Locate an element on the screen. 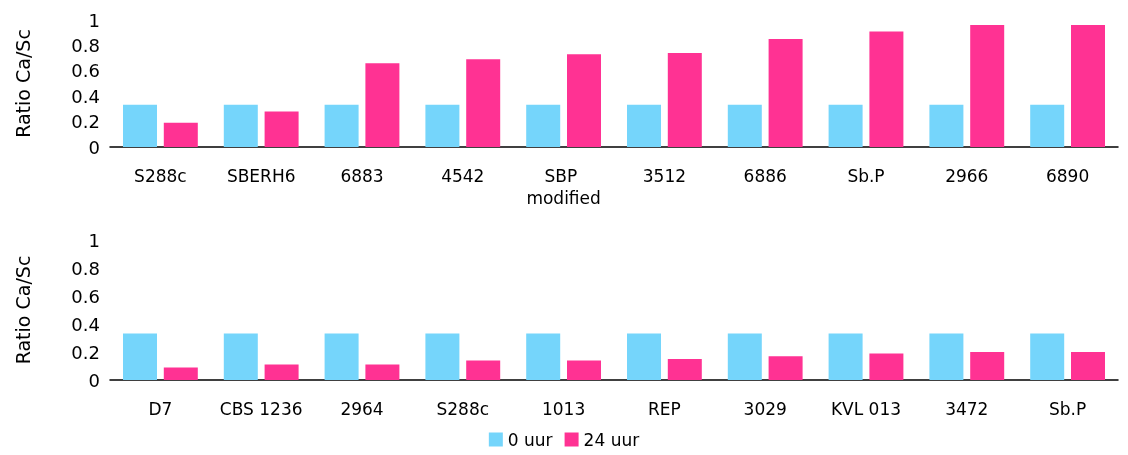 The height and width of the screenshot is (455, 1128). x-tick-label: 6883 is located at coordinates (362, 176).